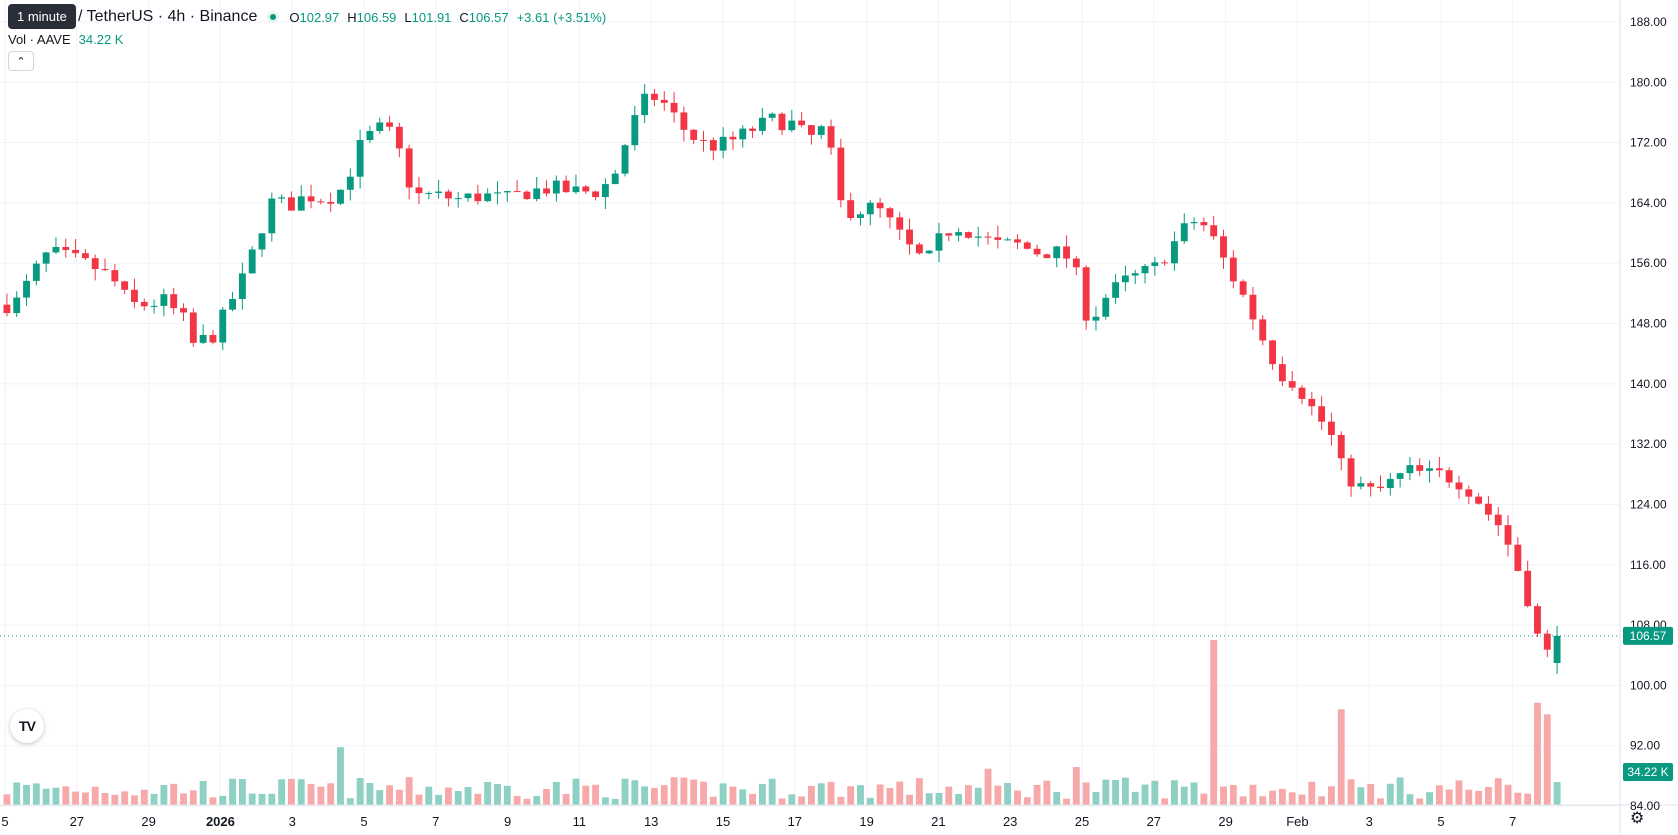  What do you see at coordinates (938, 821) in the screenshot?
I see `time-tick-label: 21` at bounding box center [938, 821].